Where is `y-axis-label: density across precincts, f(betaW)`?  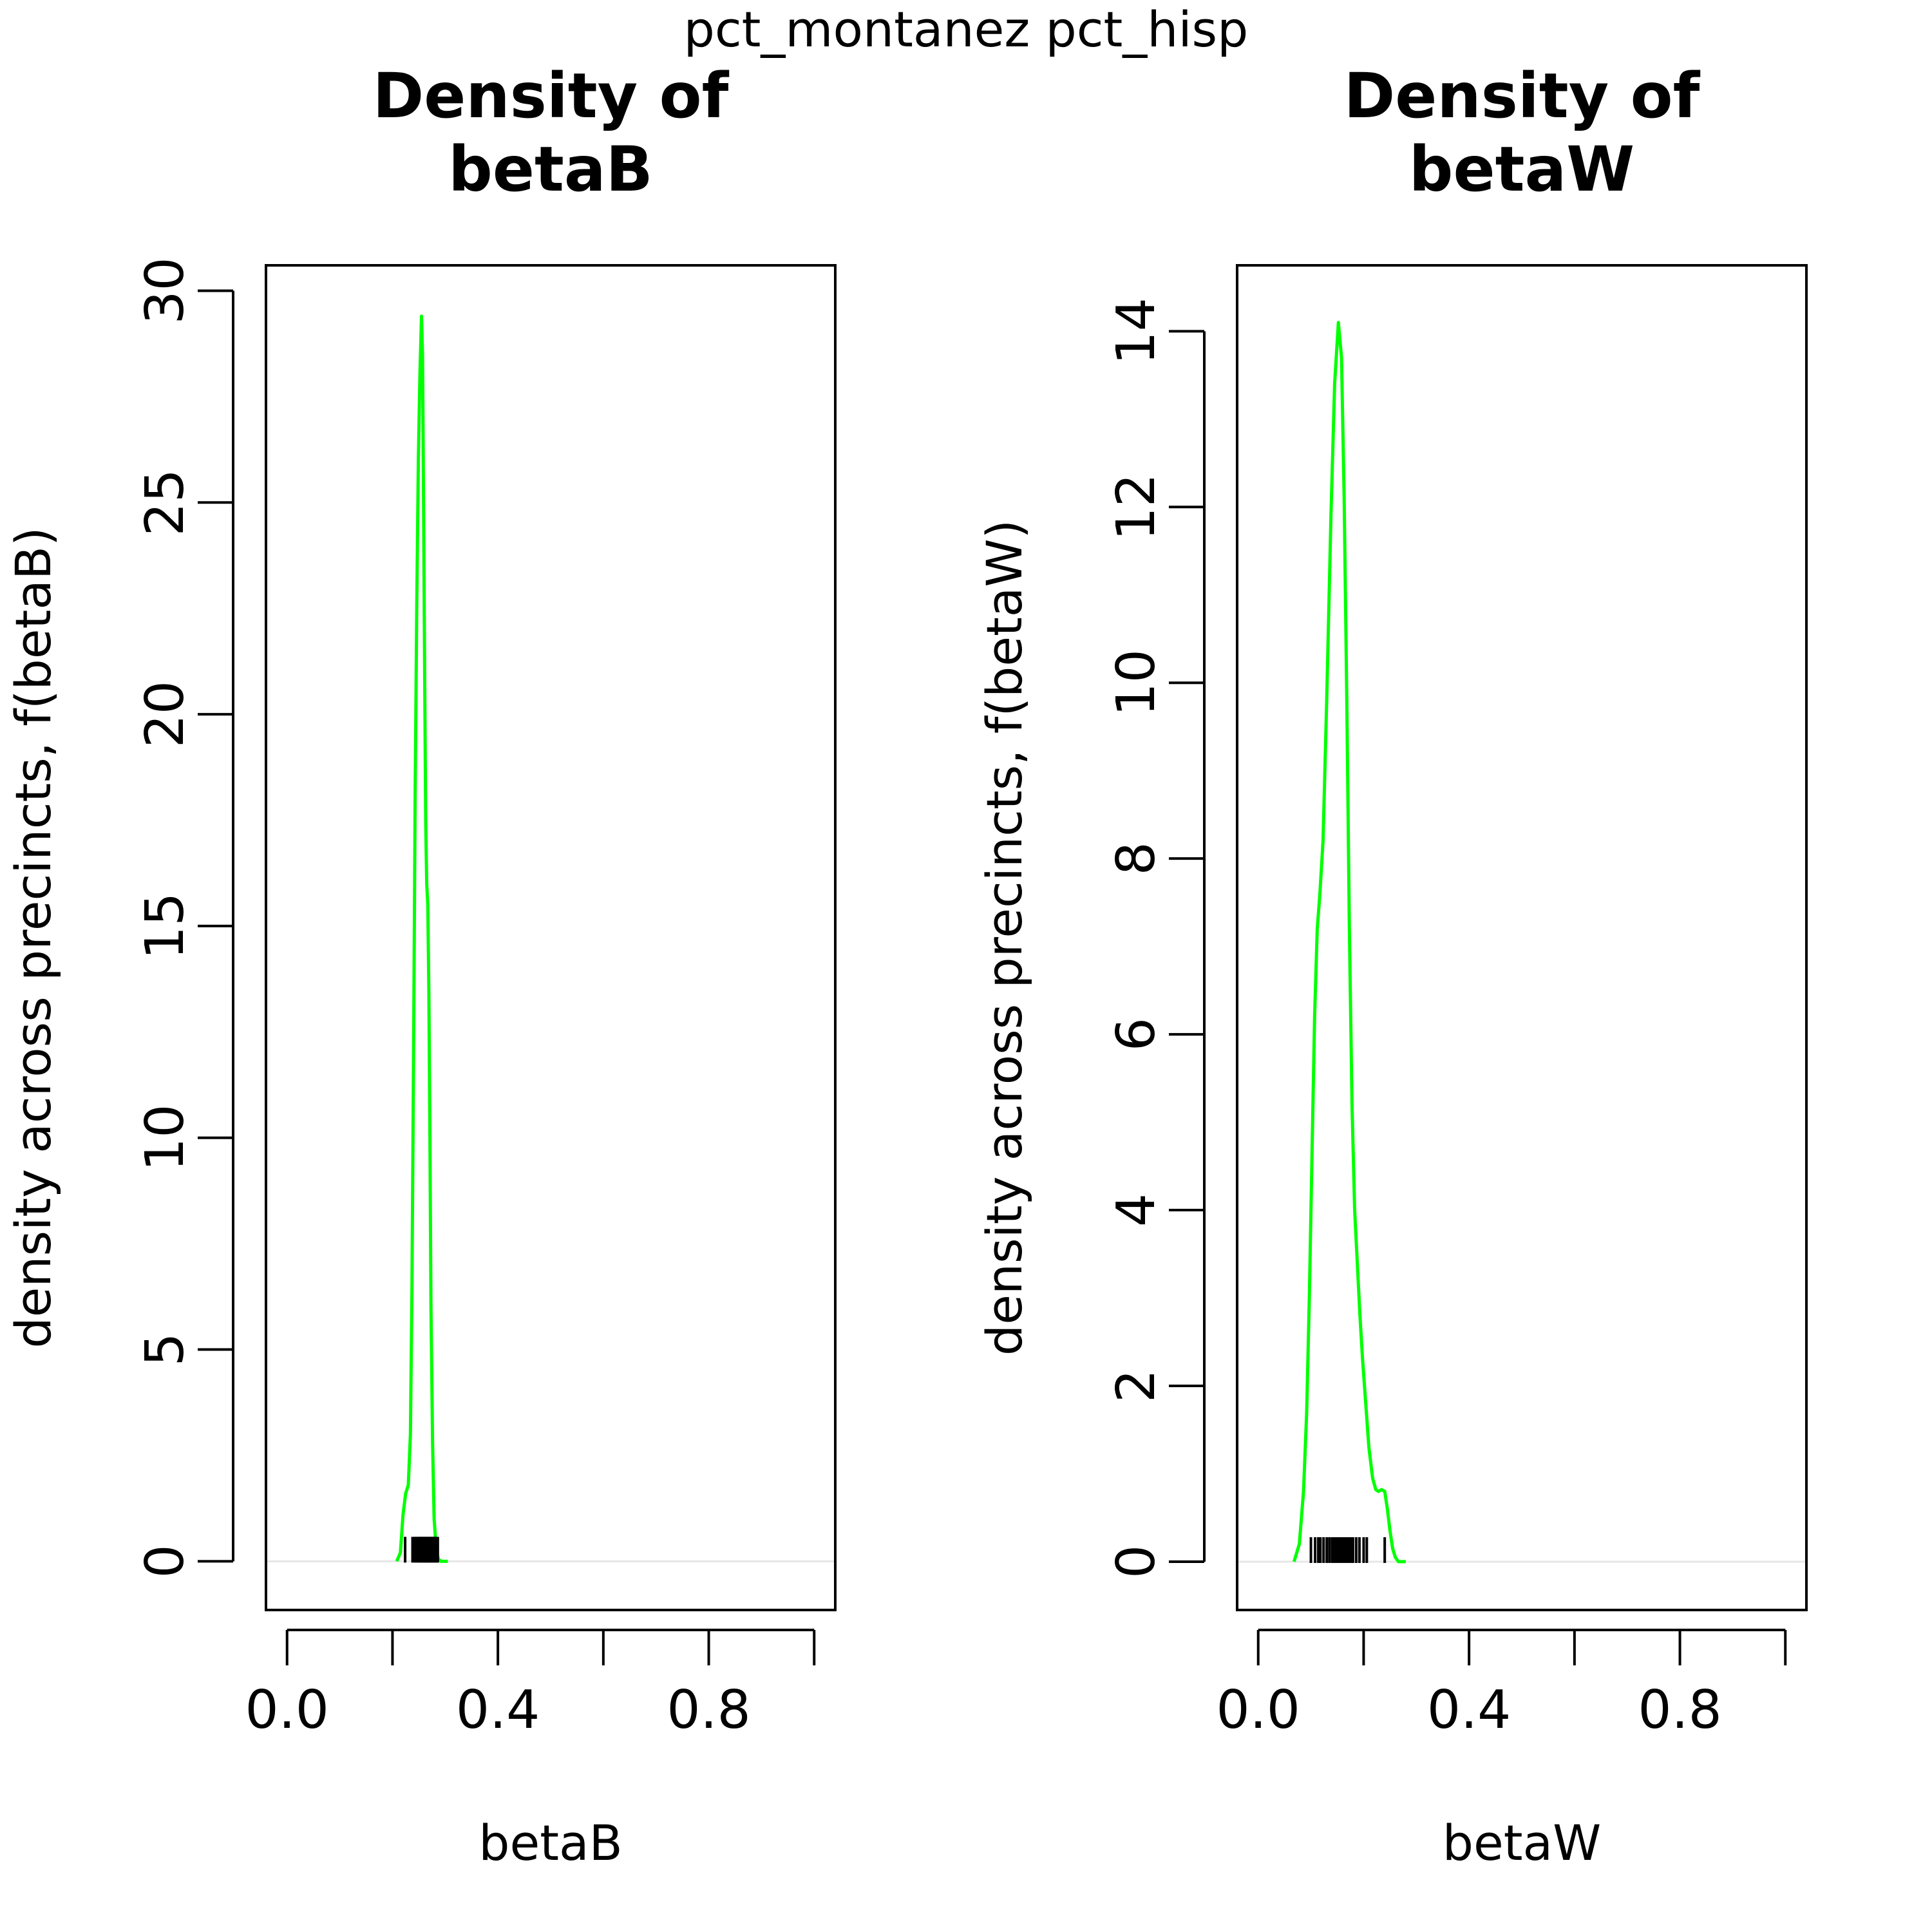 y-axis-label: density across precincts, f(betaW) is located at coordinates (1005, 938).